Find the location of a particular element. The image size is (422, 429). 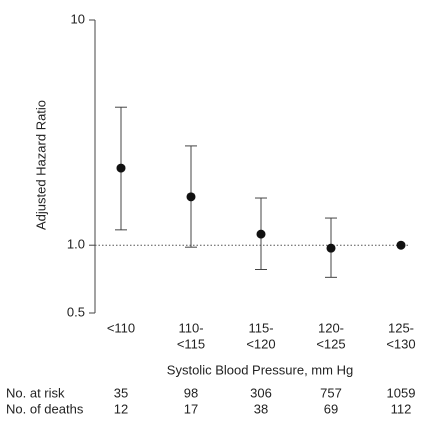

table-cell: 12 is located at coordinates (121, 408).